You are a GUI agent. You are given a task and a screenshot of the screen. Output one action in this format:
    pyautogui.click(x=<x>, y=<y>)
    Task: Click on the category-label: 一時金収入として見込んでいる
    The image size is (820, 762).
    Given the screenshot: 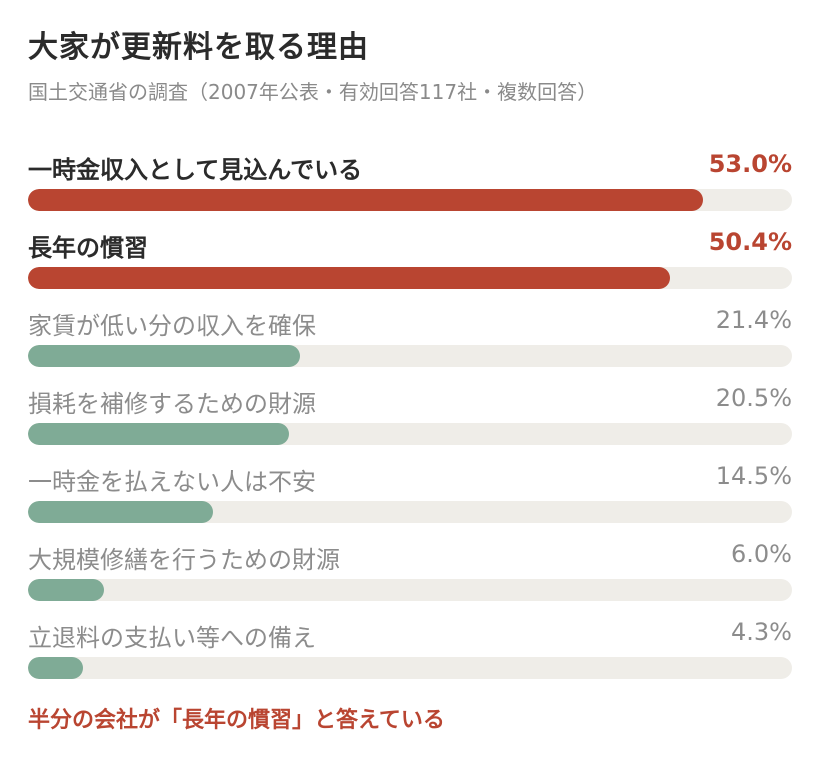 What is the action you would take?
    pyautogui.click(x=195, y=170)
    